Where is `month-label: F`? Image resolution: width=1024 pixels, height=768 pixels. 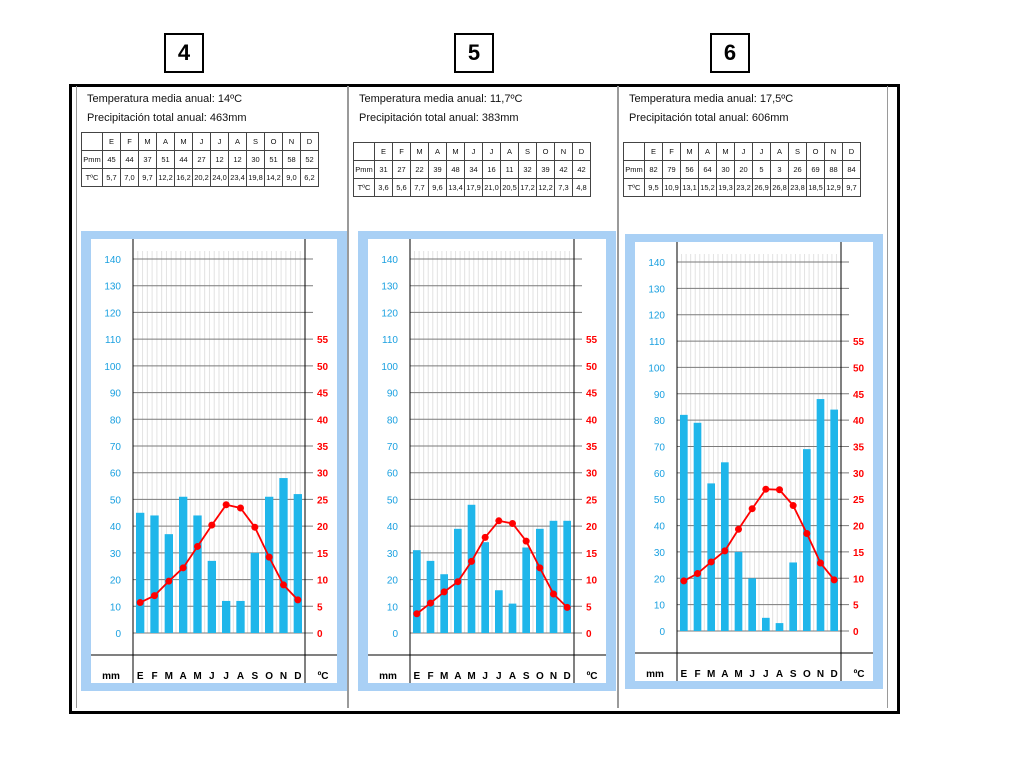
month-label: F is located at coordinates (697, 674).